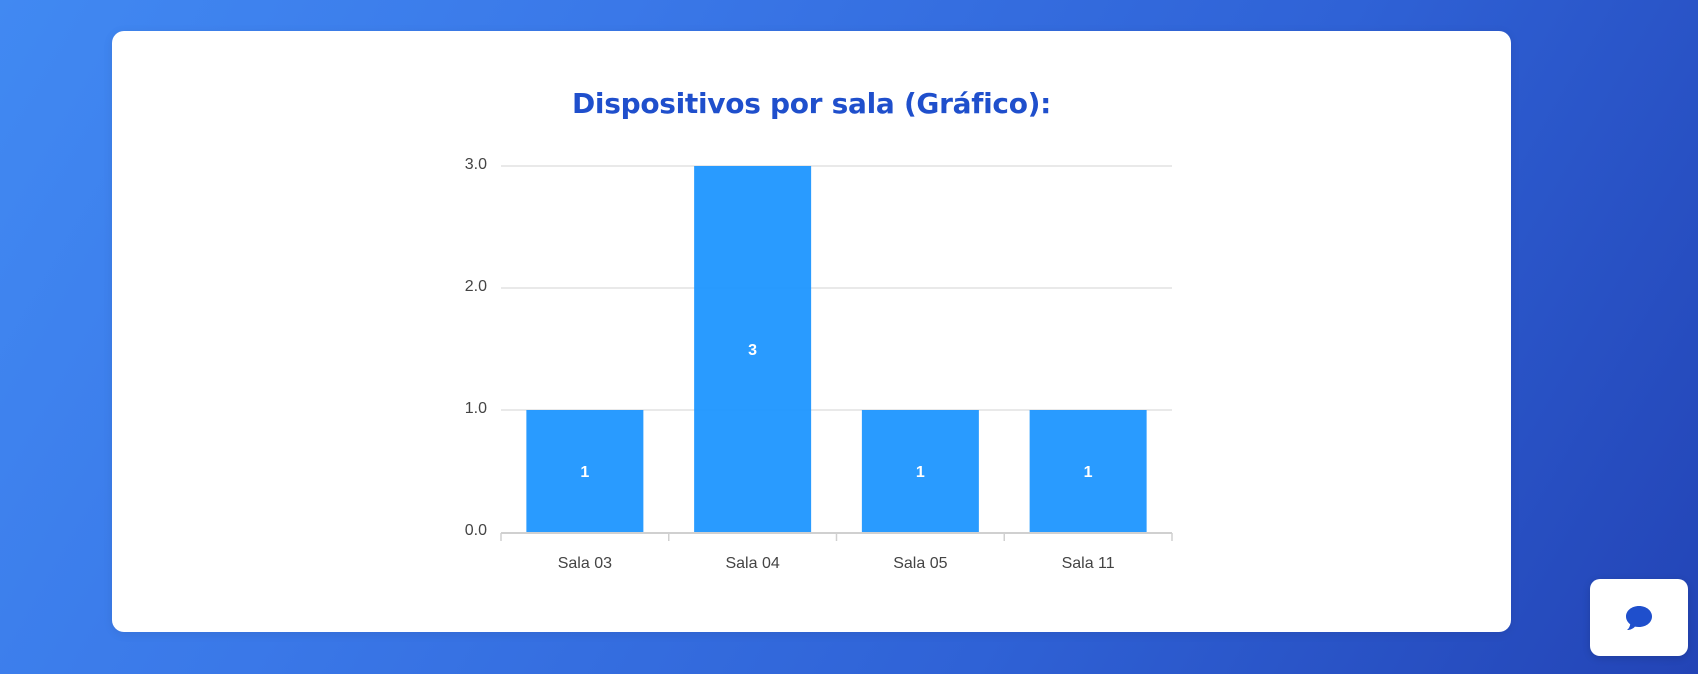 This screenshot has height=674, width=1698. What do you see at coordinates (476, 530) in the screenshot?
I see `y-tick-label: 0.0` at bounding box center [476, 530].